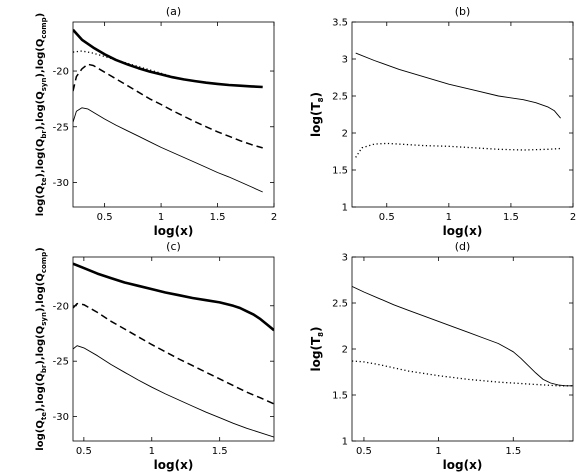 The image size is (581, 476). What do you see at coordinates (463, 11) in the screenshot?
I see `panel-title: (b)` at bounding box center [463, 11].